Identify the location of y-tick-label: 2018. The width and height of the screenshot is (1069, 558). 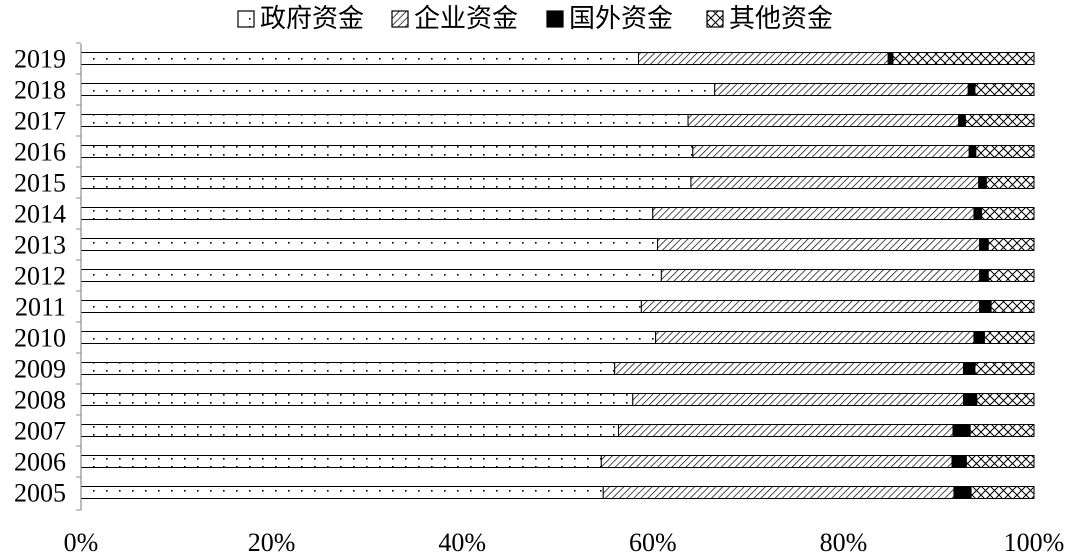
(40, 90).